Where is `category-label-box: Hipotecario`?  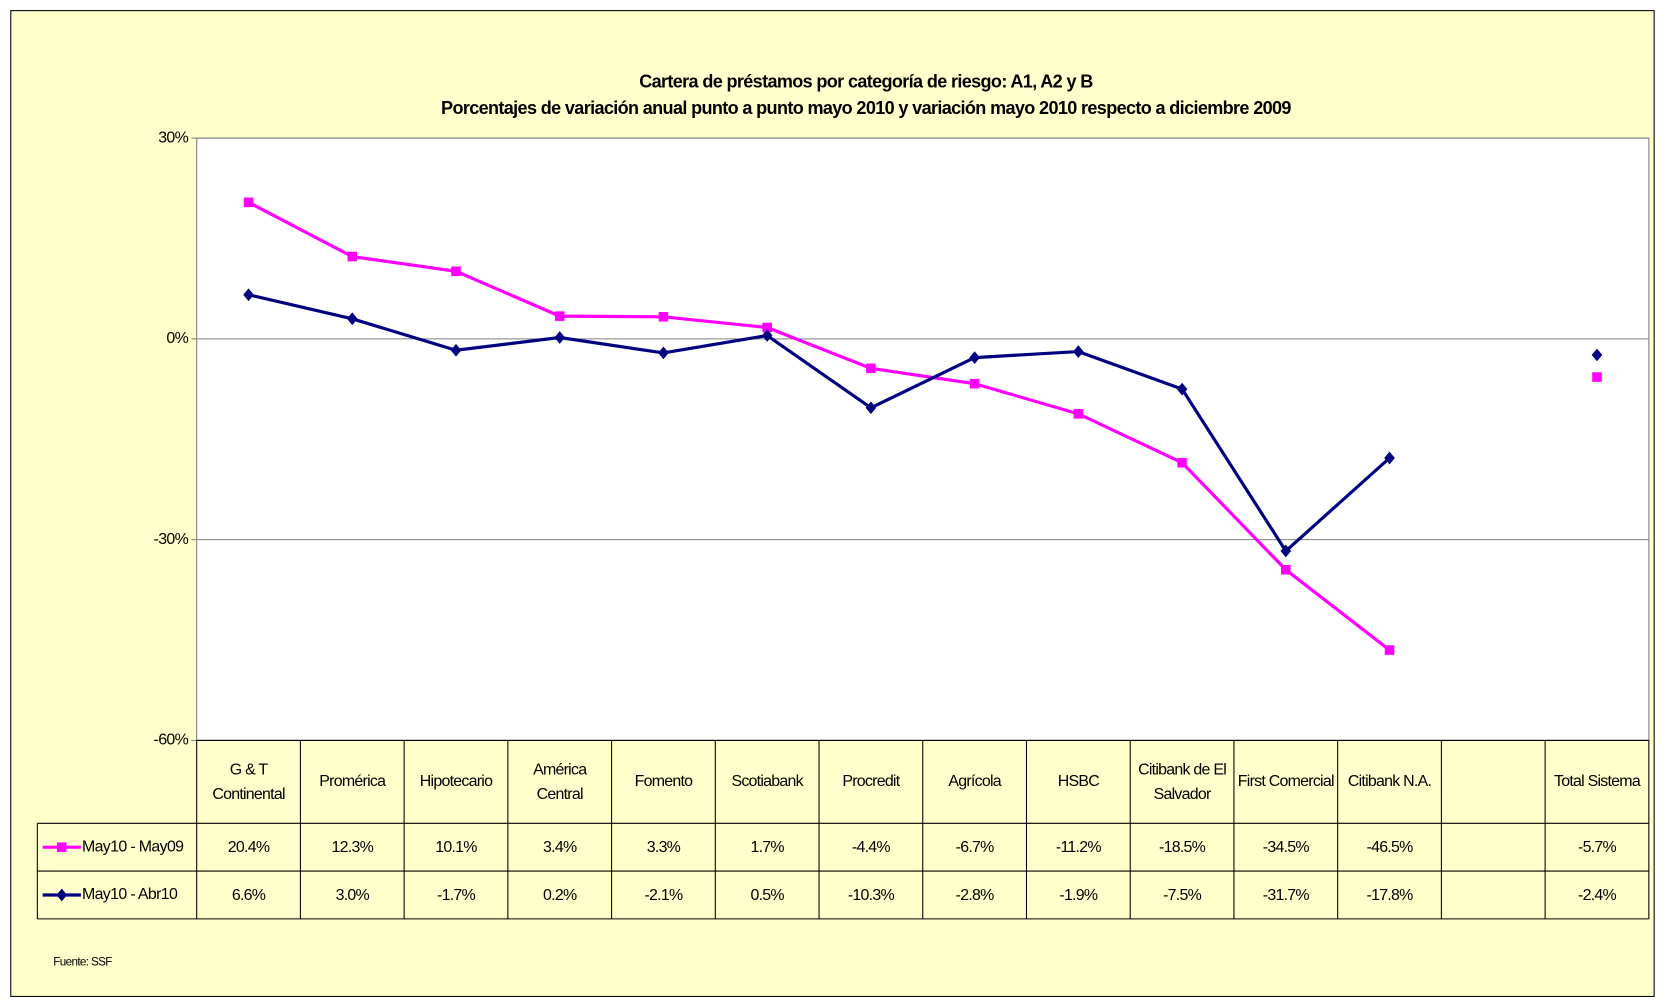 category-label-box: Hipotecario is located at coordinates (456, 781).